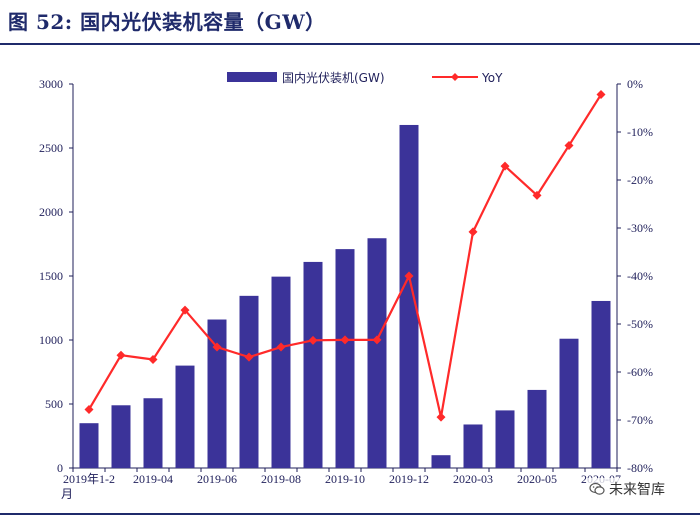  I want to click on bottom-divider, so click(350, 514).